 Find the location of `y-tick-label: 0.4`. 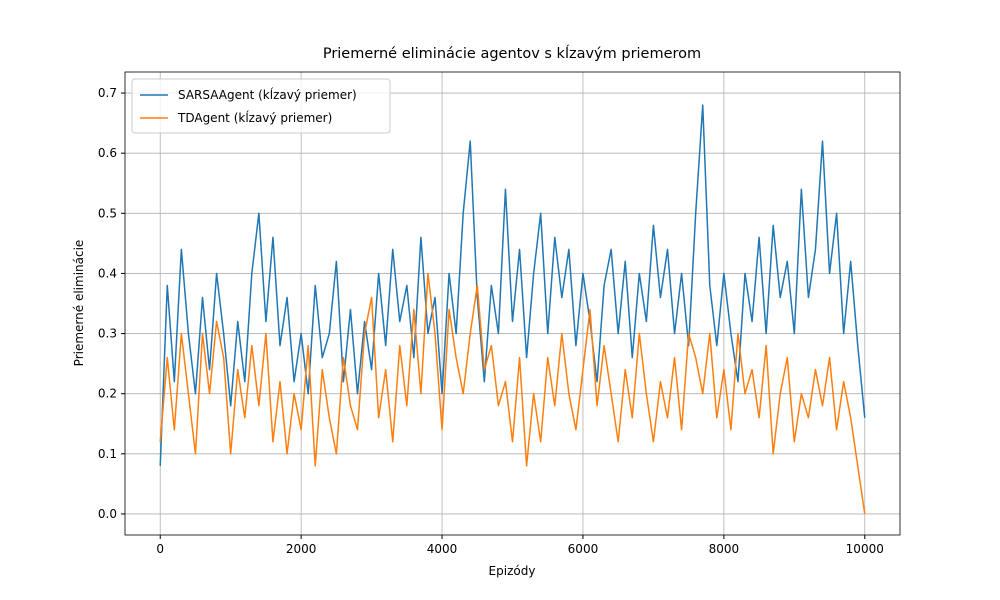

y-tick-label: 0.4 is located at coordinates (107, 273).